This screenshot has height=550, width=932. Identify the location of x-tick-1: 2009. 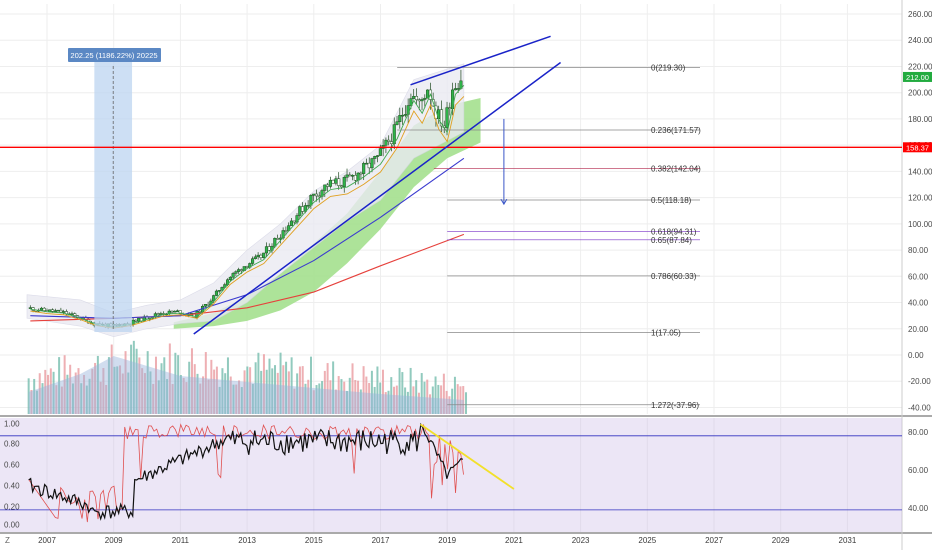
(114, 540).